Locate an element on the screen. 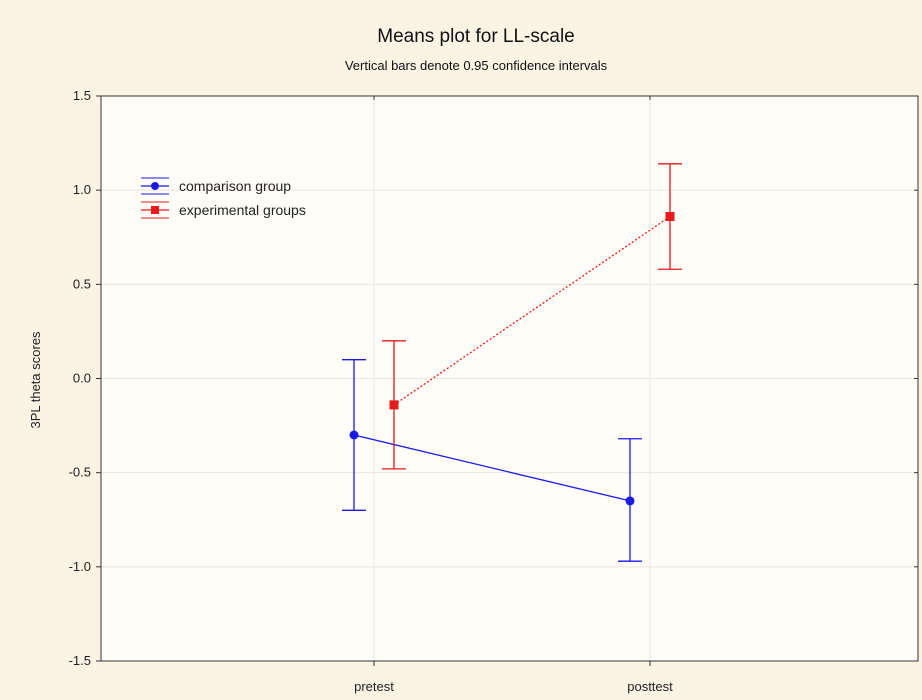  y-tick-label: 0.0 is located at coordinates (82, 378).